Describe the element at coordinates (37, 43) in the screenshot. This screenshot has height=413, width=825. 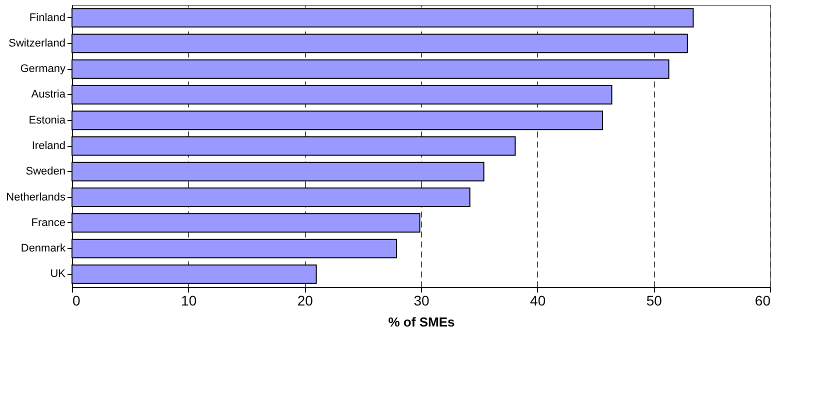
I see `y-tick-label: Switzerland` at that location.